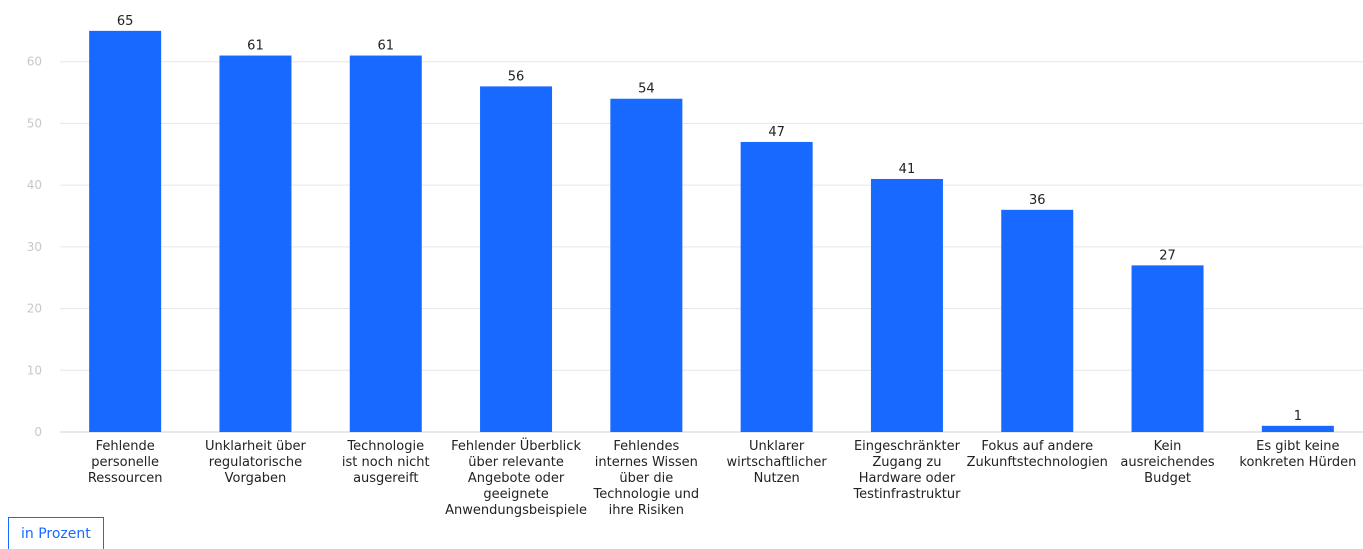 Image resolution: width=1363 pixels, height=549 pixels. What do you see at coordinates (1037, 446) in the screenshot?
I see `x-tick-label-line: Fokus auf andere` at bounding box center [1037, 446].